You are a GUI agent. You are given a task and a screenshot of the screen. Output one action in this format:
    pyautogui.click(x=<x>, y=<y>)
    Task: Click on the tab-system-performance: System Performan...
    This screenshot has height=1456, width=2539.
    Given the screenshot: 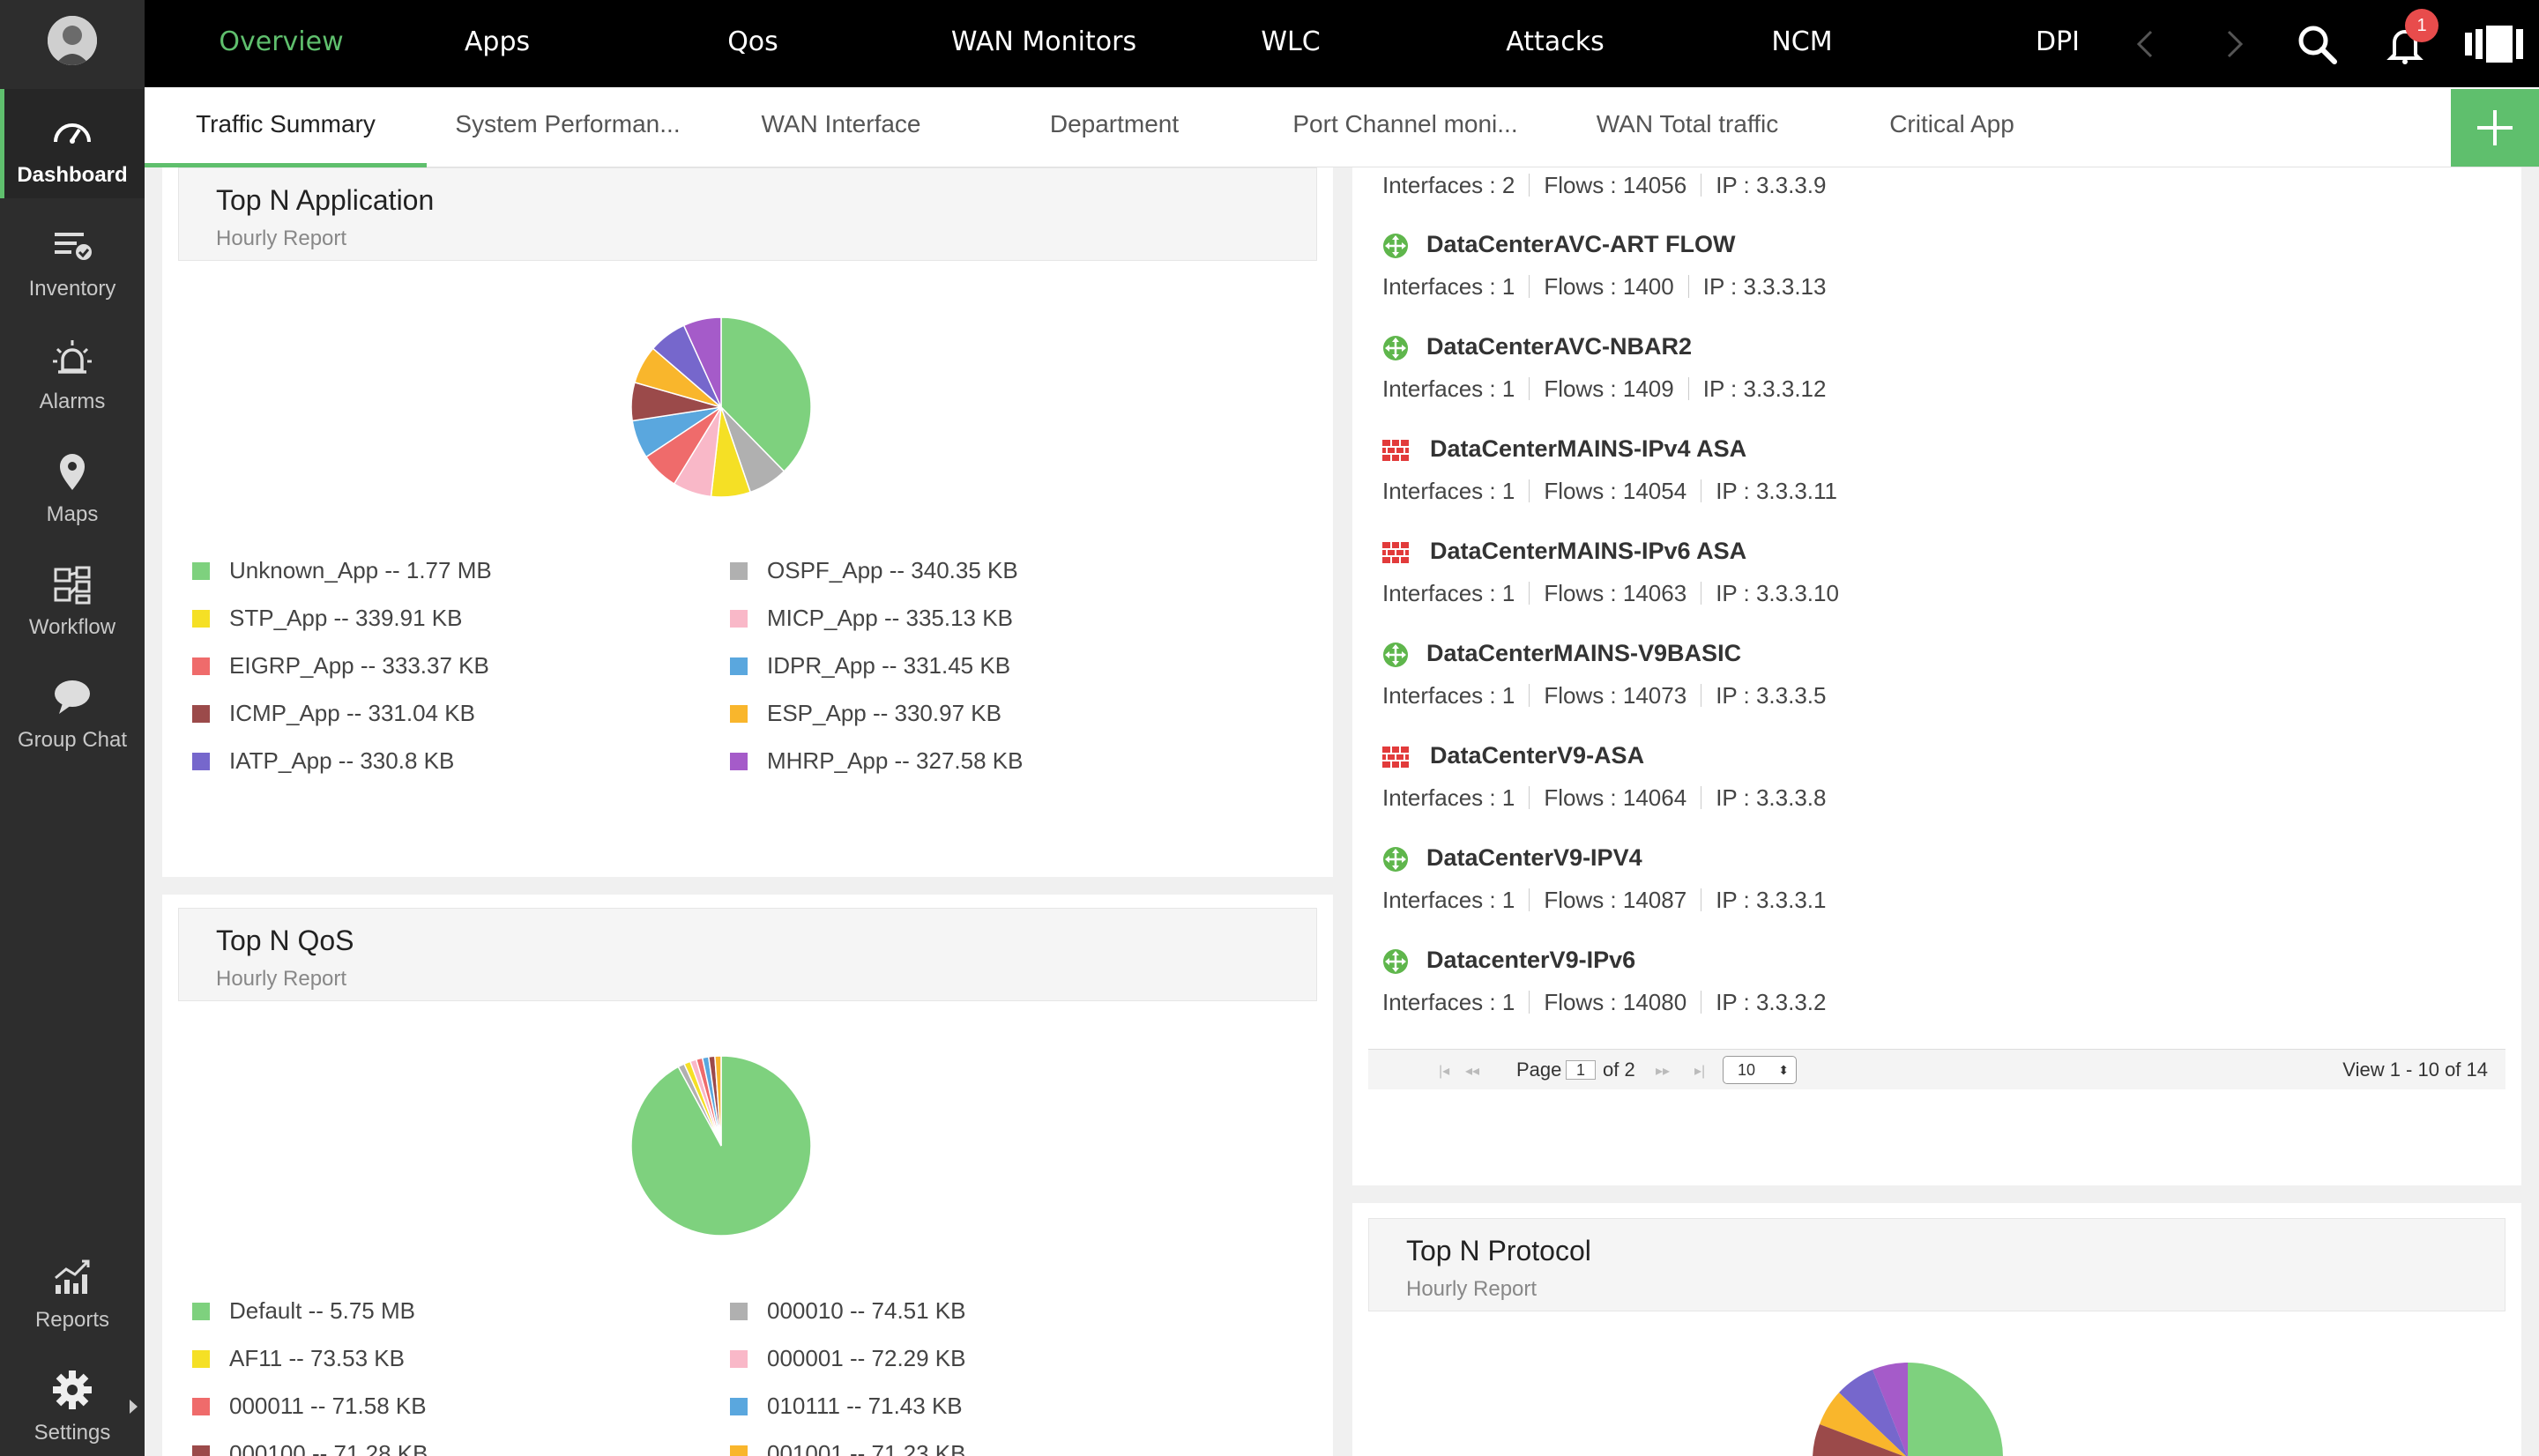 What is the action you would take?
    pyautogui.click(x=568, y=123)
    